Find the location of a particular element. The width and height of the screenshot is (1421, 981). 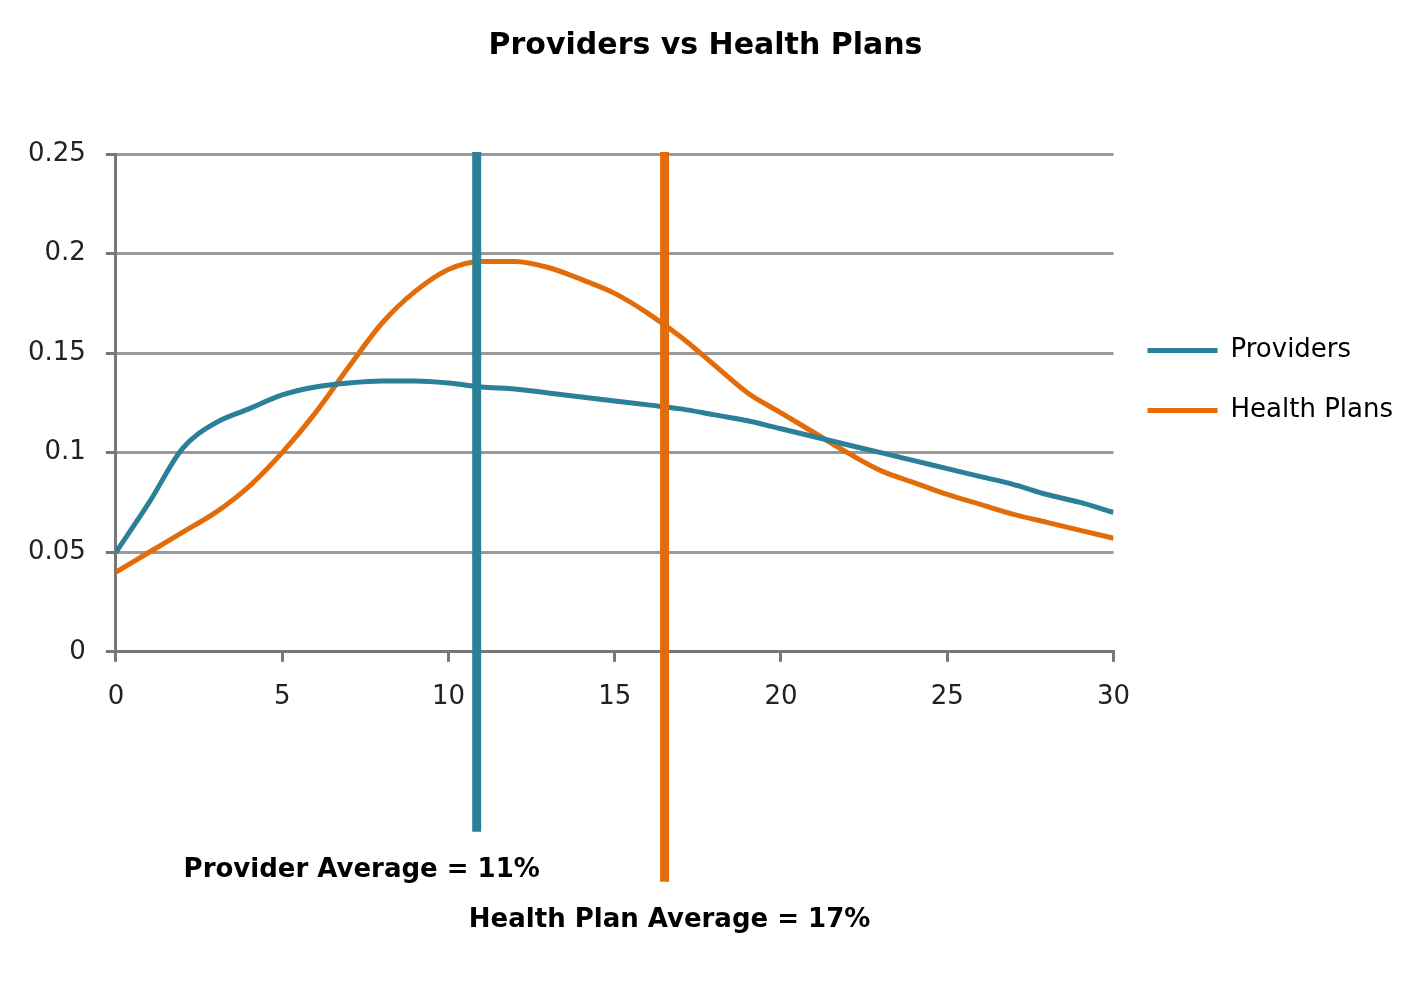

x-tick-label: 5 is located at coordinates (282, 695).